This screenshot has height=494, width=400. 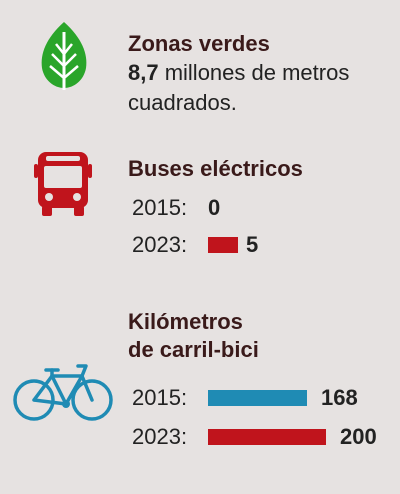 I want to click on bici-title-line1: Kilómetros, so click(x=185, y=321).